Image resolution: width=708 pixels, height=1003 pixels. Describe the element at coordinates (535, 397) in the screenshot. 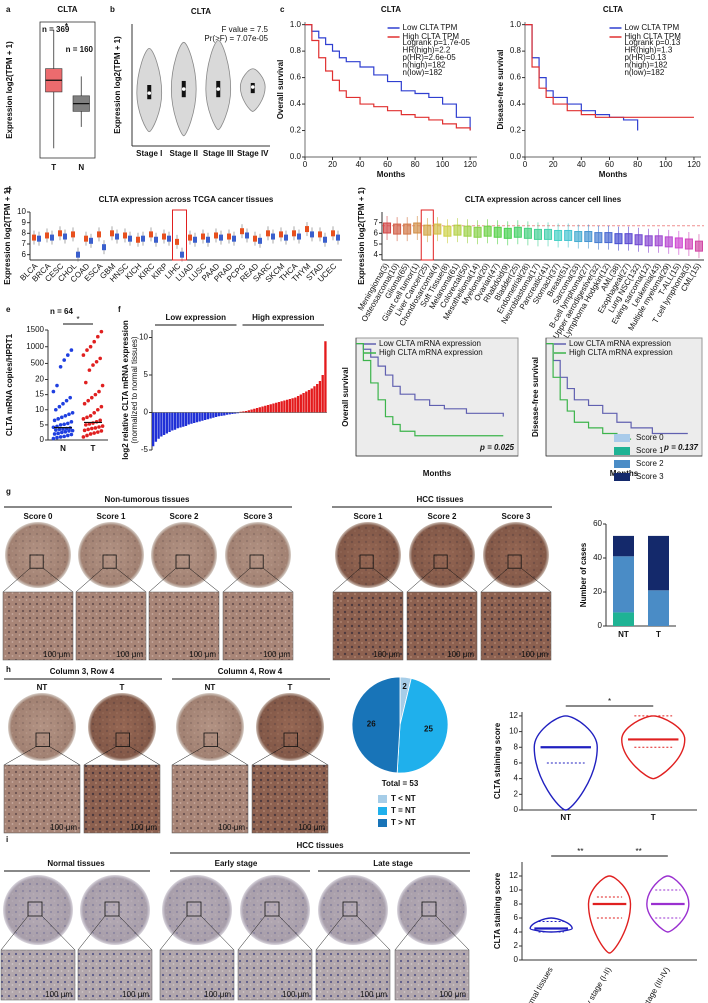

I see `y-axis-label: Disease-free survival` at that location.